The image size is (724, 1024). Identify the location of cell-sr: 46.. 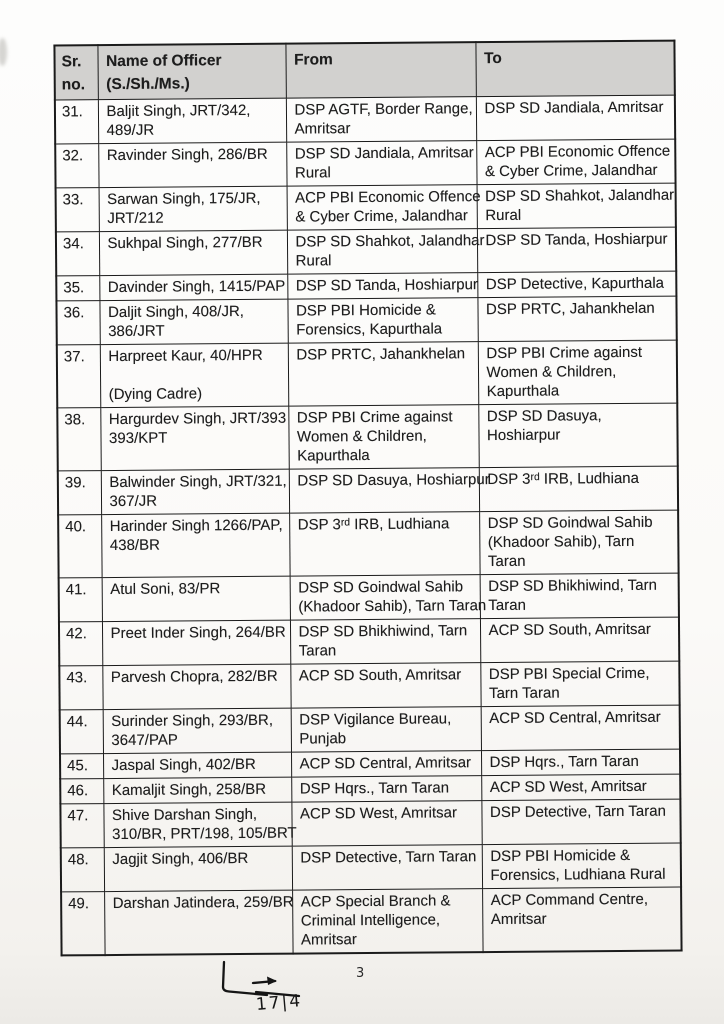
(82, 791).